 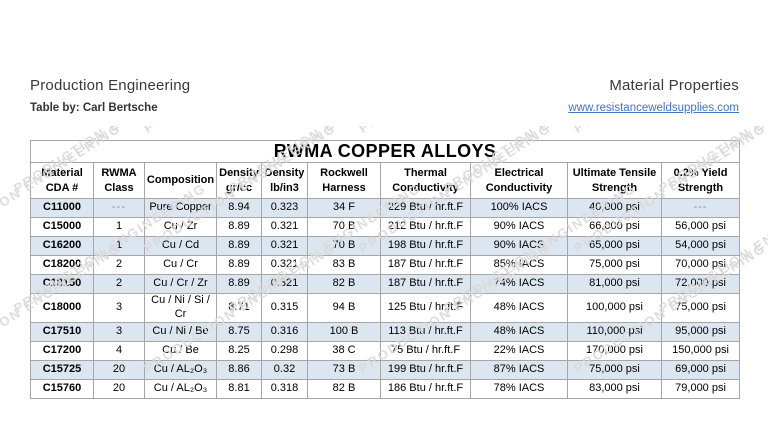 What do you see at coordinates (119, 369) in the screenshot?
I see `table-cell: 20` at bounding box center [119, 369].